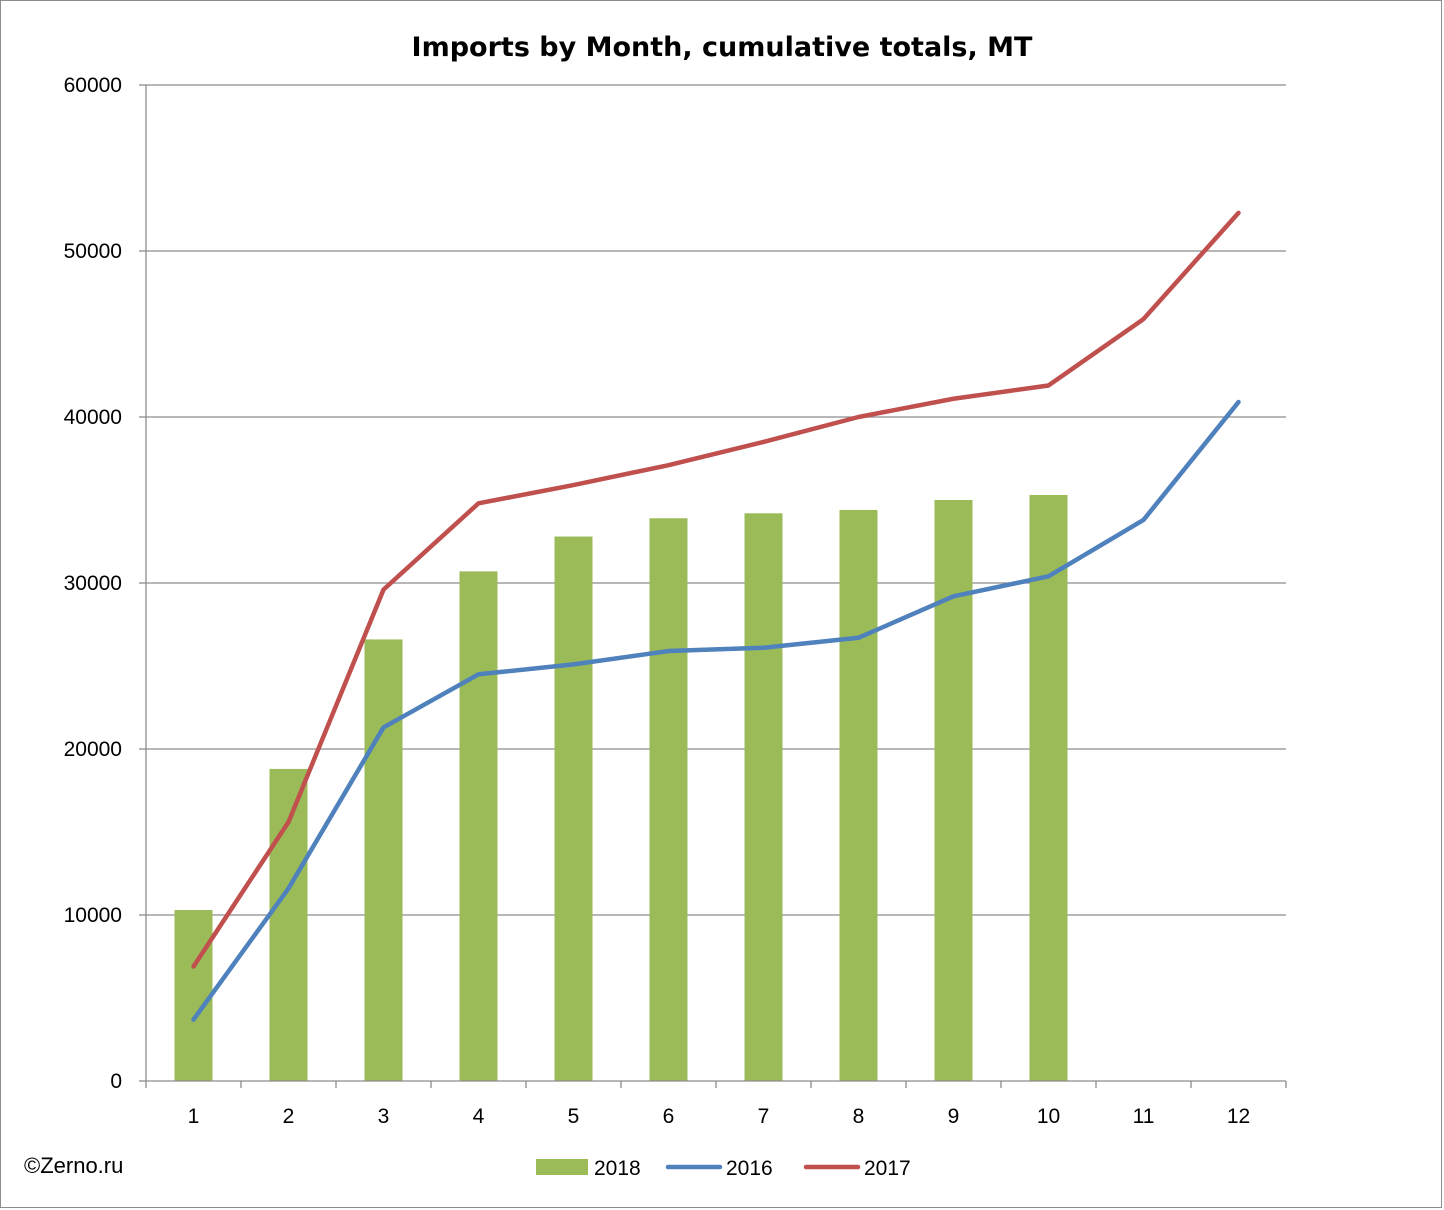 This screenshot has height=1210, width=1444. I want to click on y-tick-label: 10000, so click(93, 915).